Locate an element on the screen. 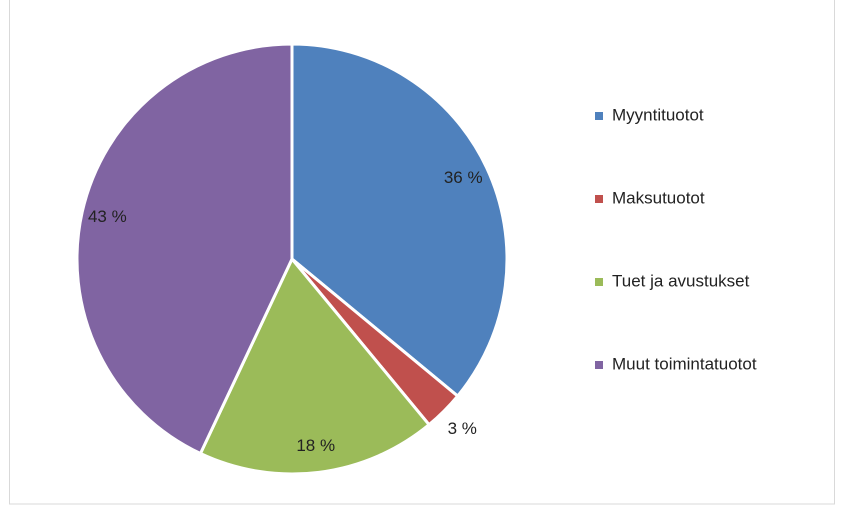 The width and height of the screenshot is (842, 506). data-label: 43 % is located at coordinates (107, 216).